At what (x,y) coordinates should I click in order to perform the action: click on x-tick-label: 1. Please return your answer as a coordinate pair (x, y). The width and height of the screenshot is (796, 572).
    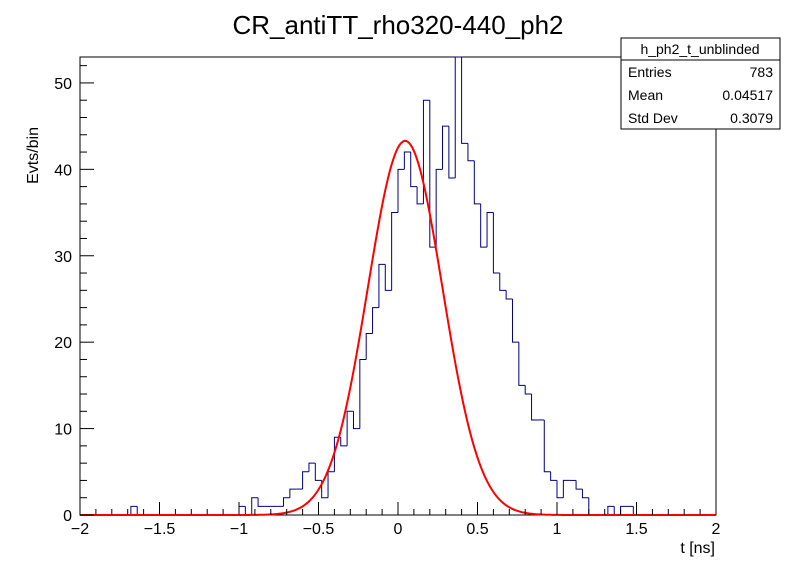
    Looking at the image, I should click on (557, 529).